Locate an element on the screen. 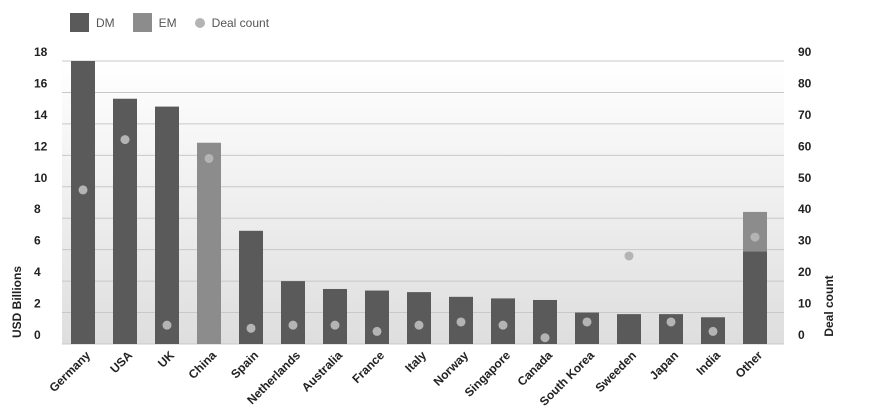  chart-legend: DM EM Deal count is located at coordinates (178, 22).